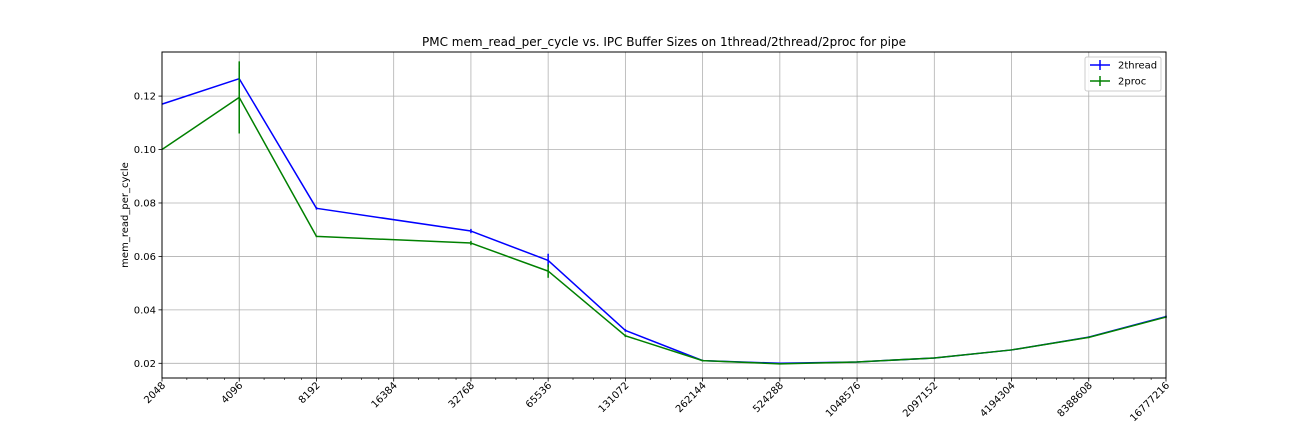 The width and height of the screenshot is (1296, 432). I want to click on legend: 2thread 2proc, so click(1123, 74).